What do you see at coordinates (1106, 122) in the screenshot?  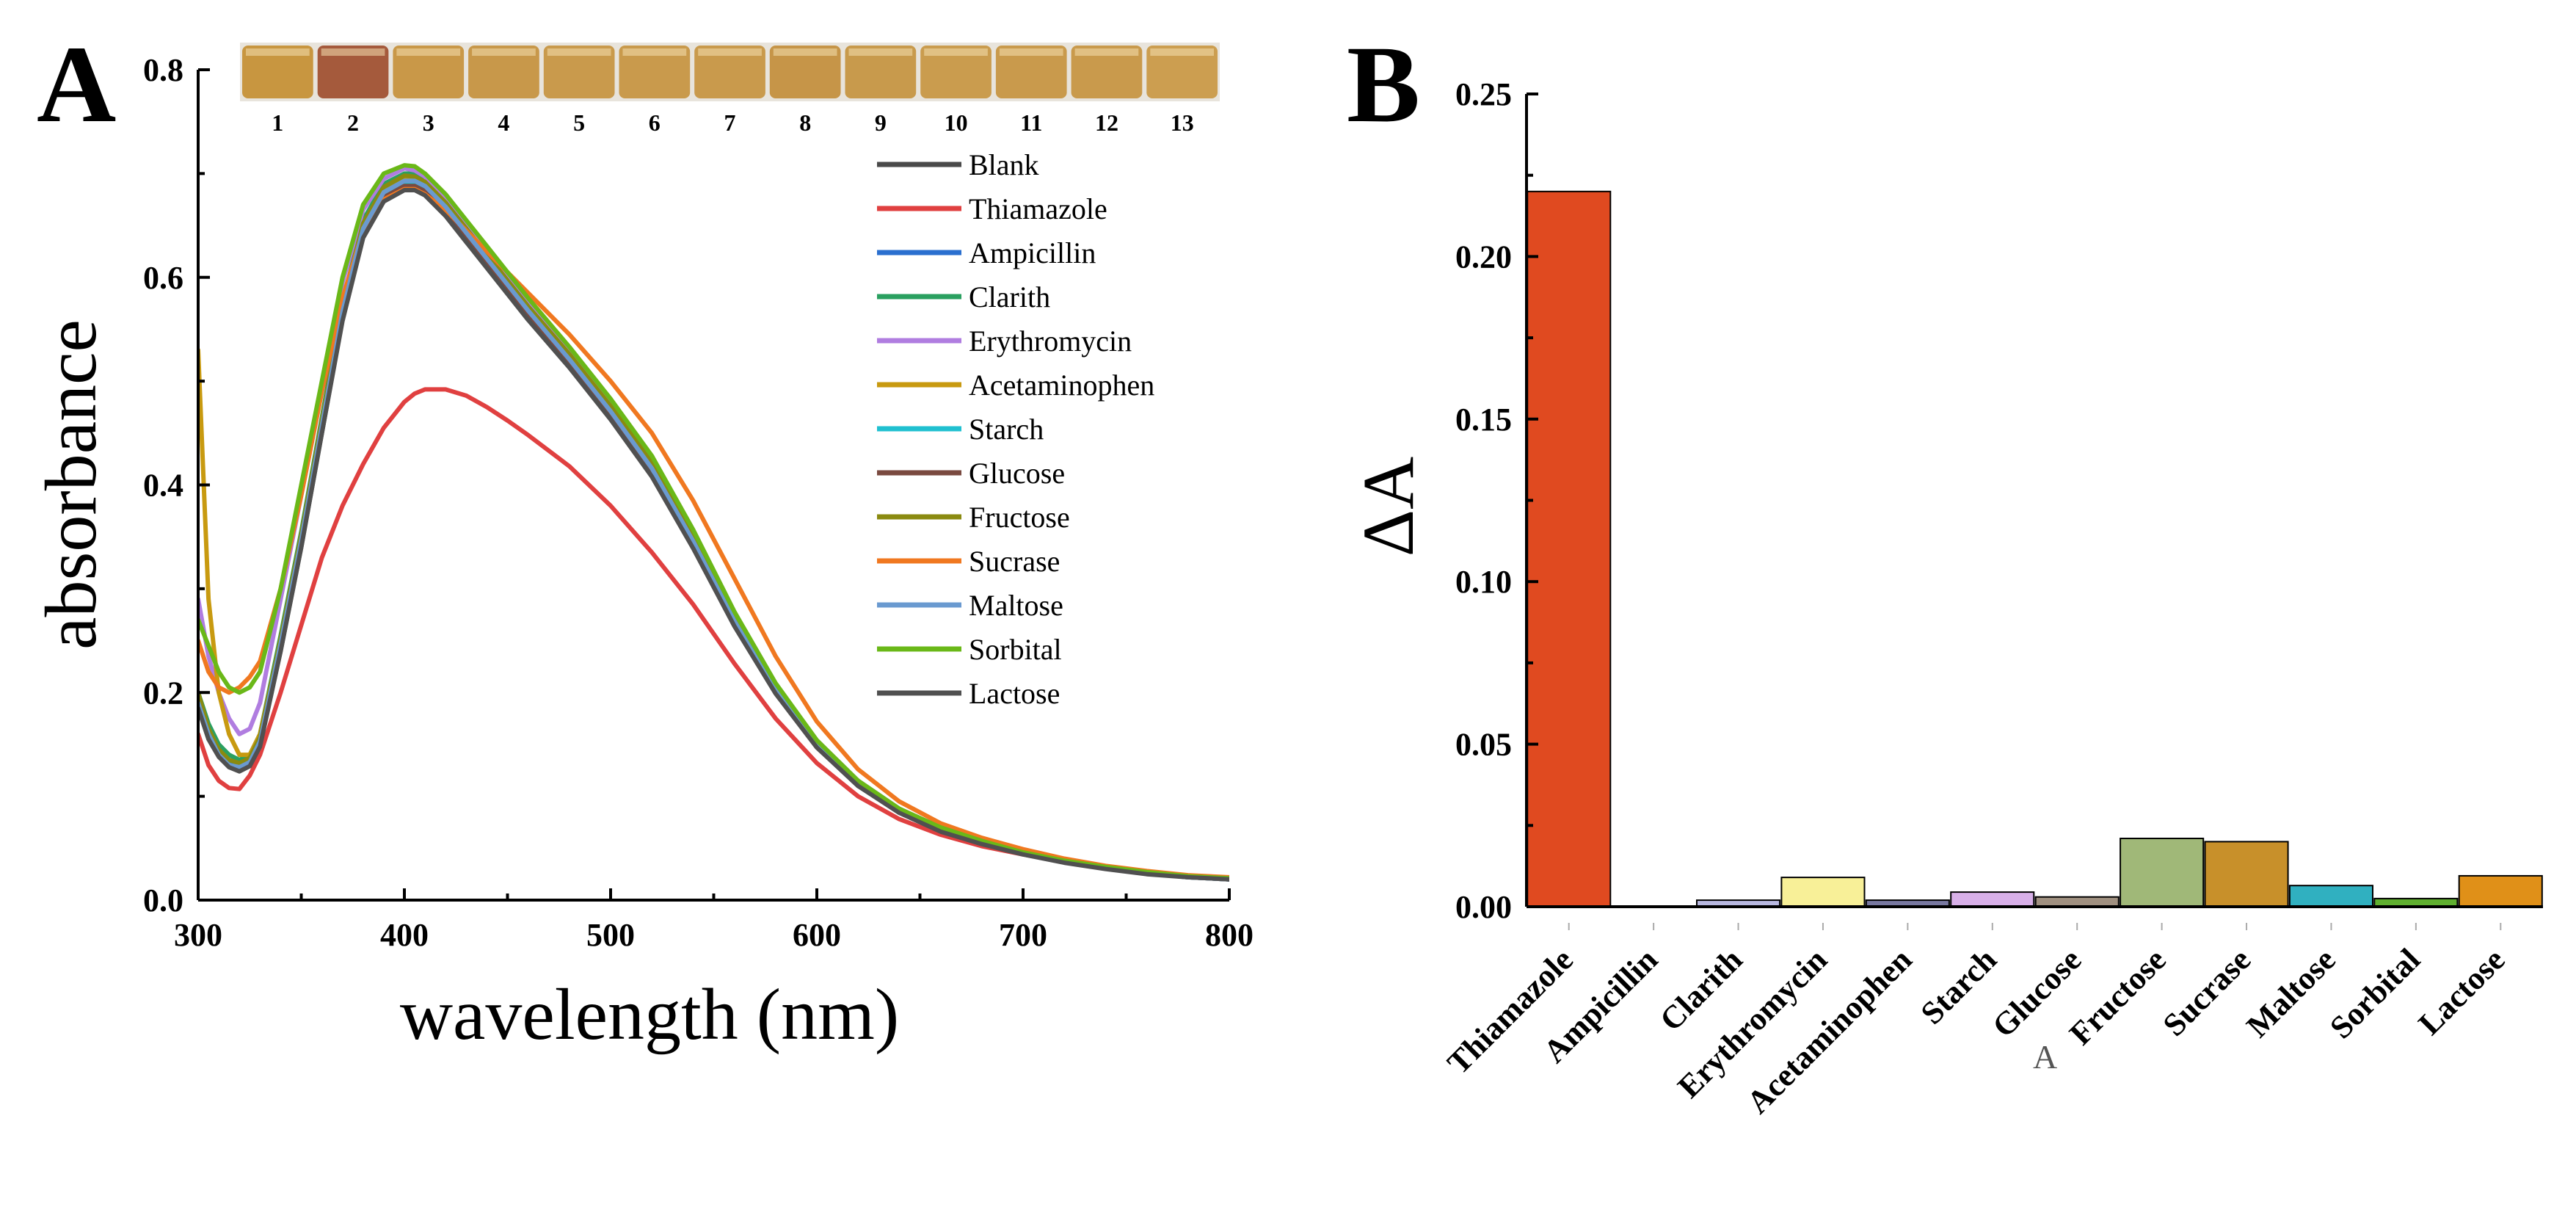 I see `vial-label-12: 12` at bounding box center [1106, 122].